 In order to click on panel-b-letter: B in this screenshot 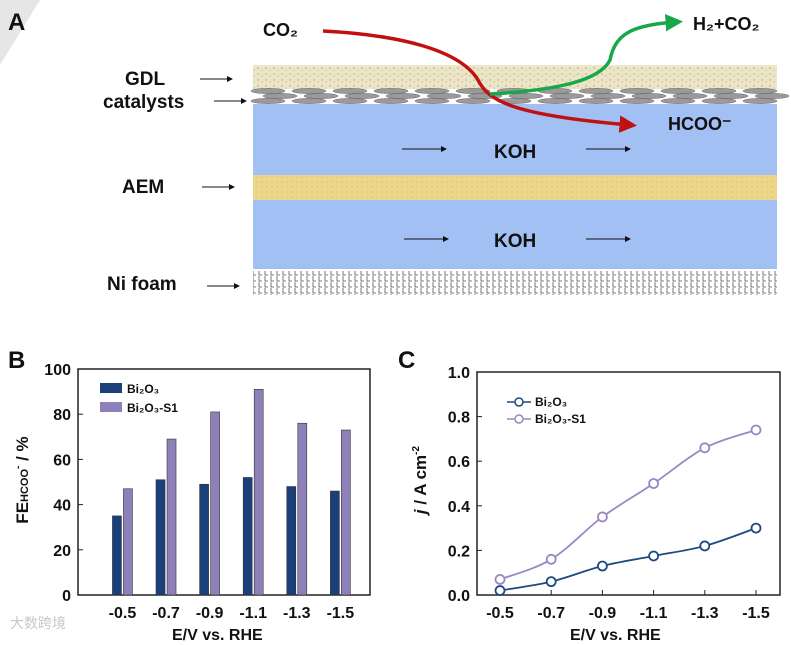, I will do `click(16, 360)`.